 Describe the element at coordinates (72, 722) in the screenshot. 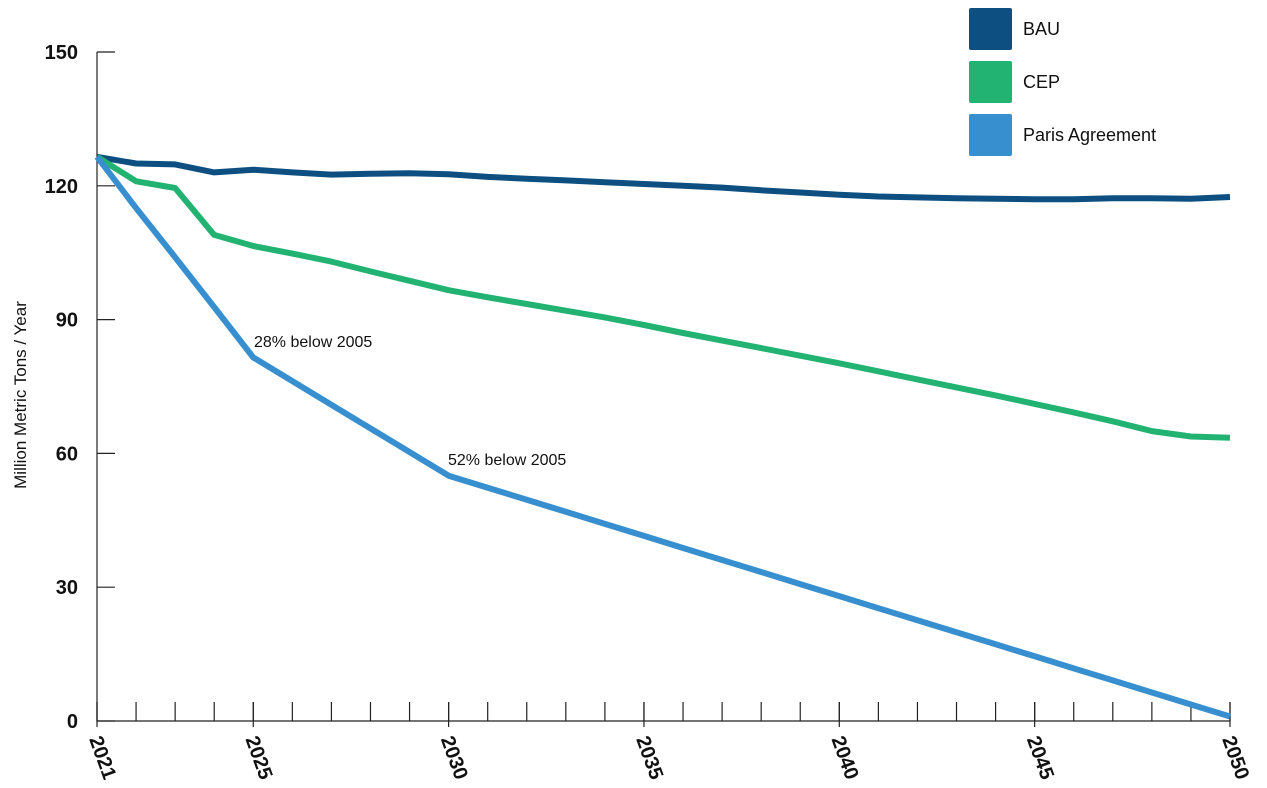

I see `y-tick-label: 0` at that location.